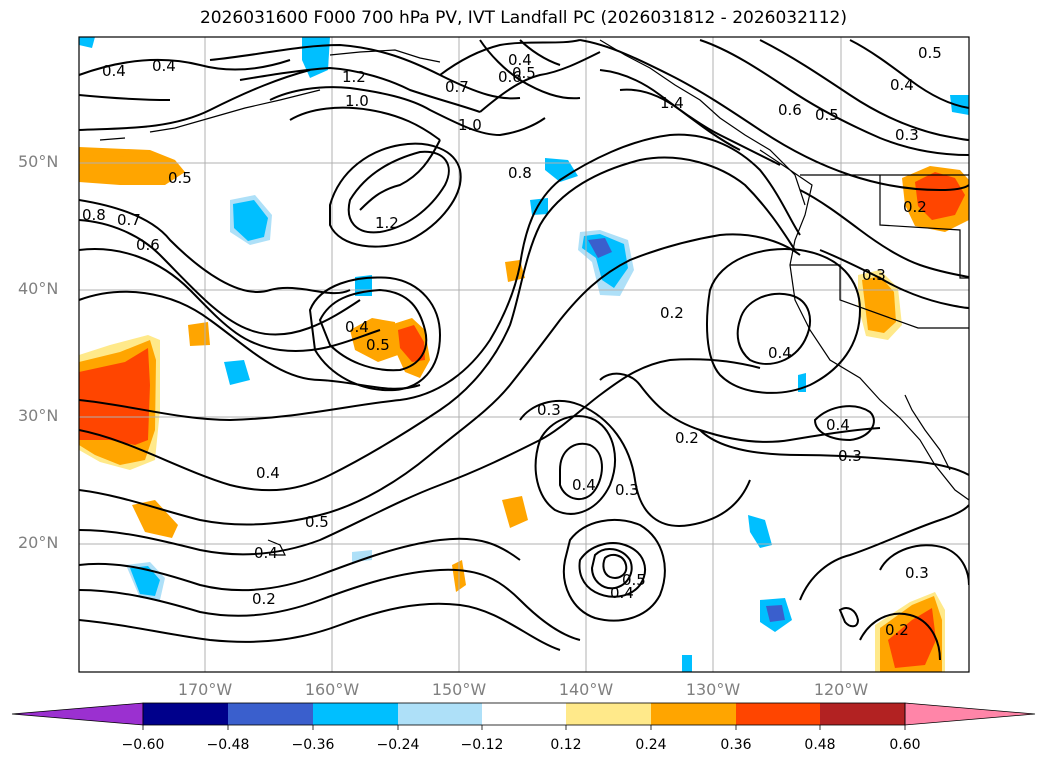 The image size is (1047, 765). I want to click on colorbar-tick-label: −0.60, so click(143, 745).